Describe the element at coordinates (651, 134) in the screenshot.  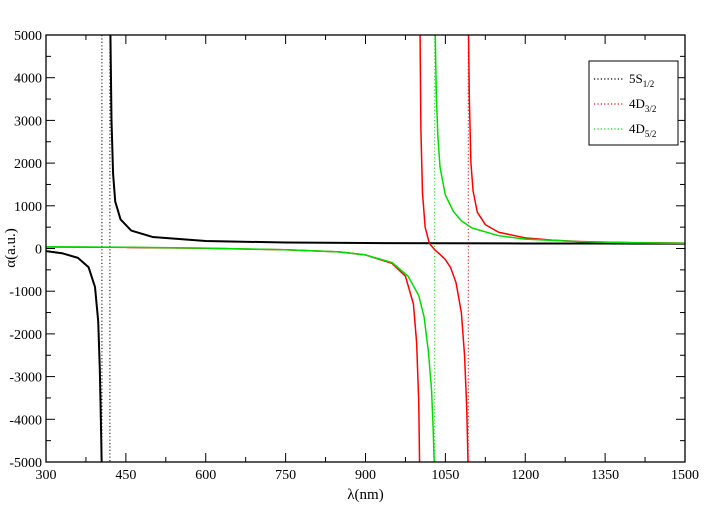
I see `legend-label-subscript: 5/2` at that location.